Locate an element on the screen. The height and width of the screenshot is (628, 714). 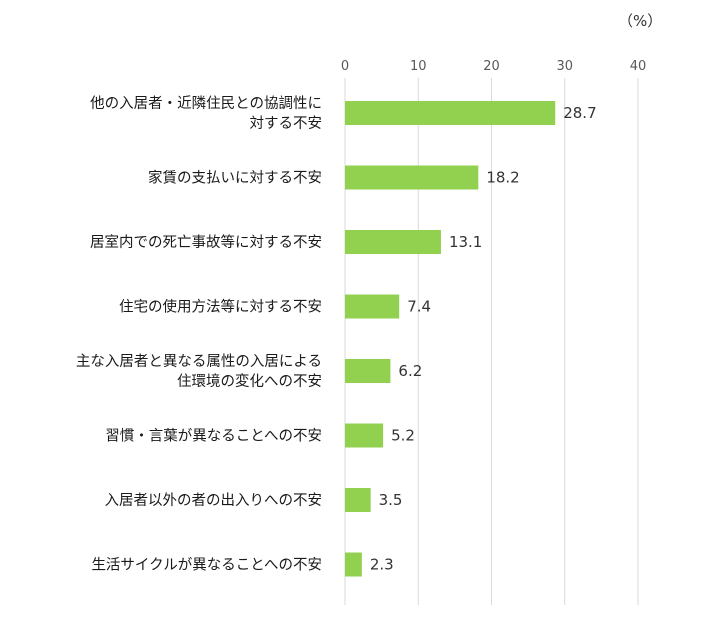
value-label: 3.5 is located at coordinates (391, 500).